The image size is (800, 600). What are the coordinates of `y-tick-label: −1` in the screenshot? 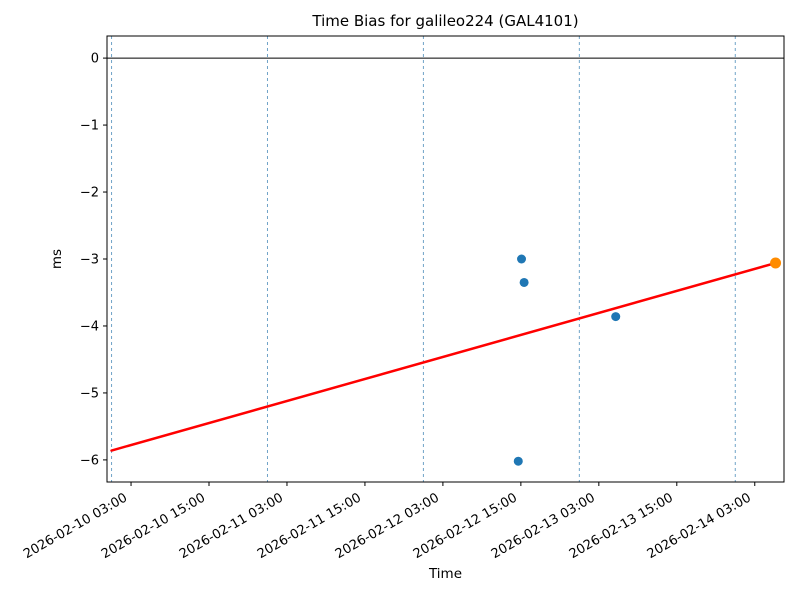 It's located at (89, 126).